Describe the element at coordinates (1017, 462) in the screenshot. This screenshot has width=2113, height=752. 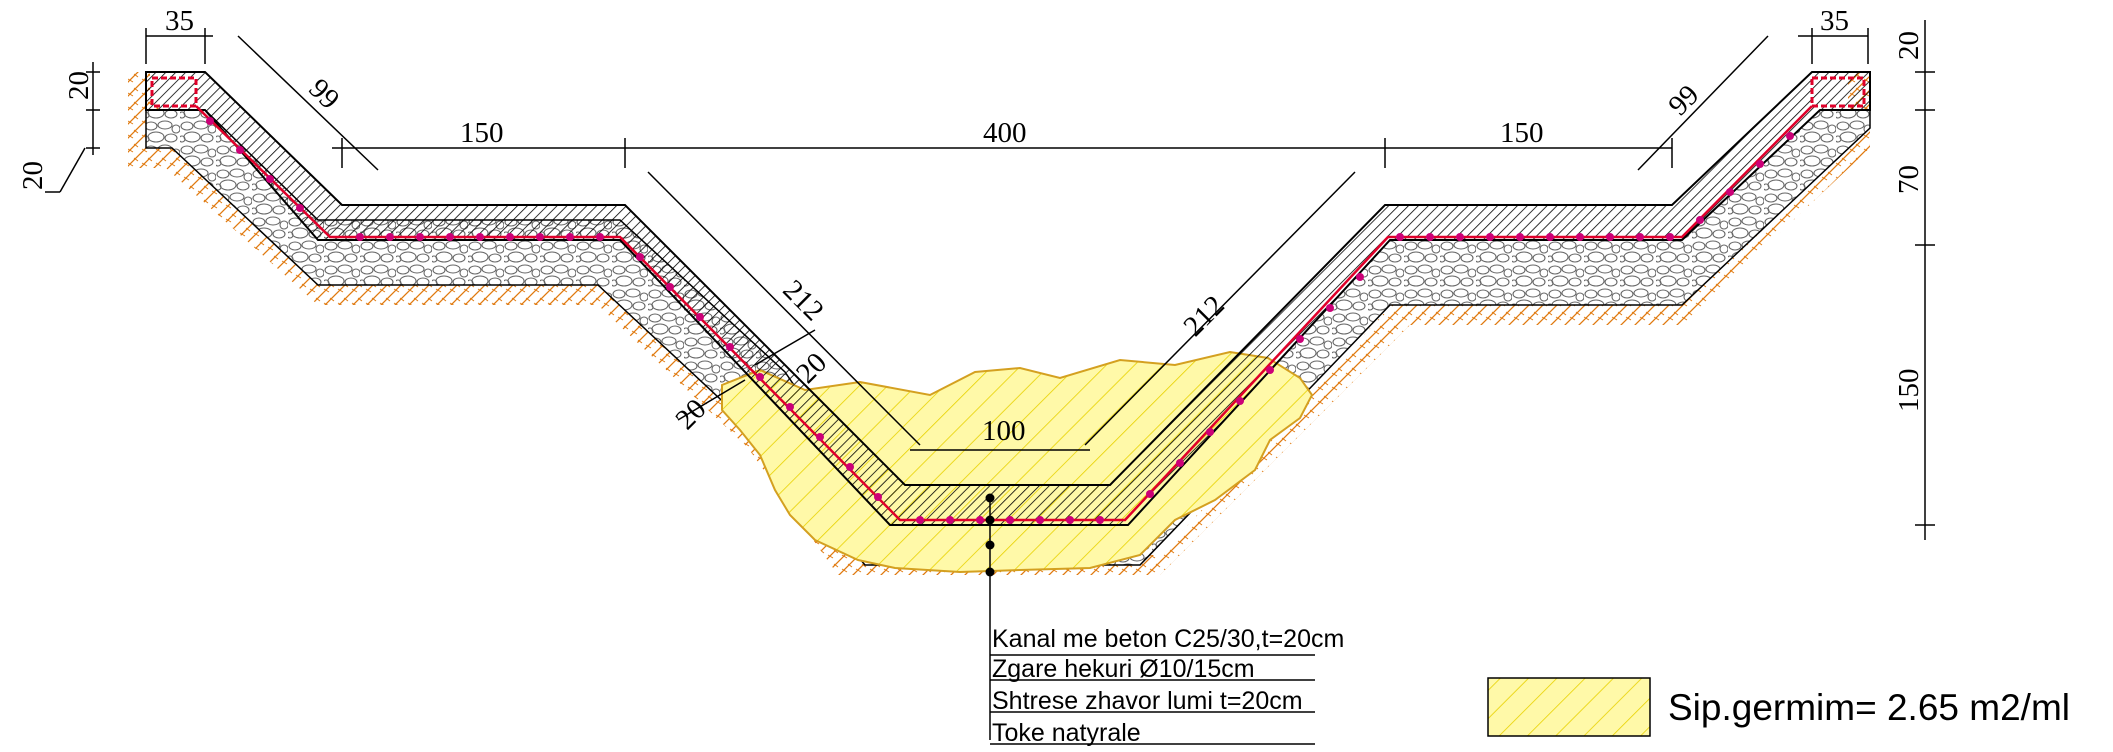
I see `excavation-area` at that location.